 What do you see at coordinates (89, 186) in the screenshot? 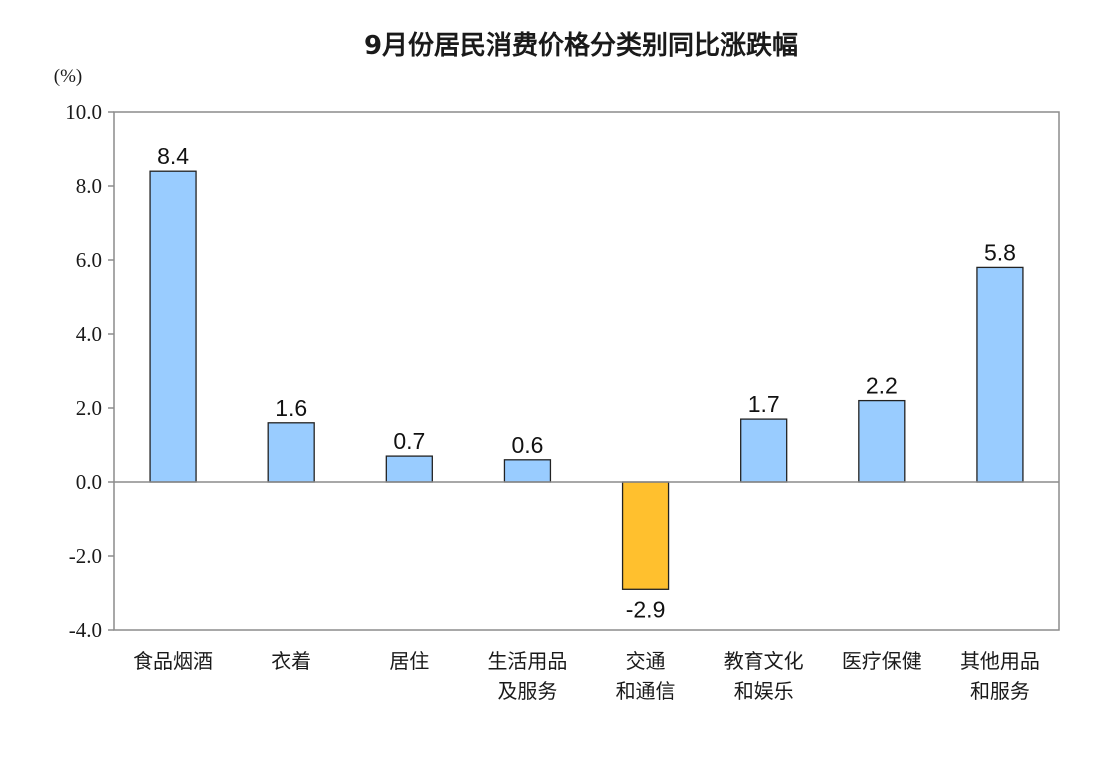
I see `y-tick-label: 8.0` at bounding box center [89, 186].